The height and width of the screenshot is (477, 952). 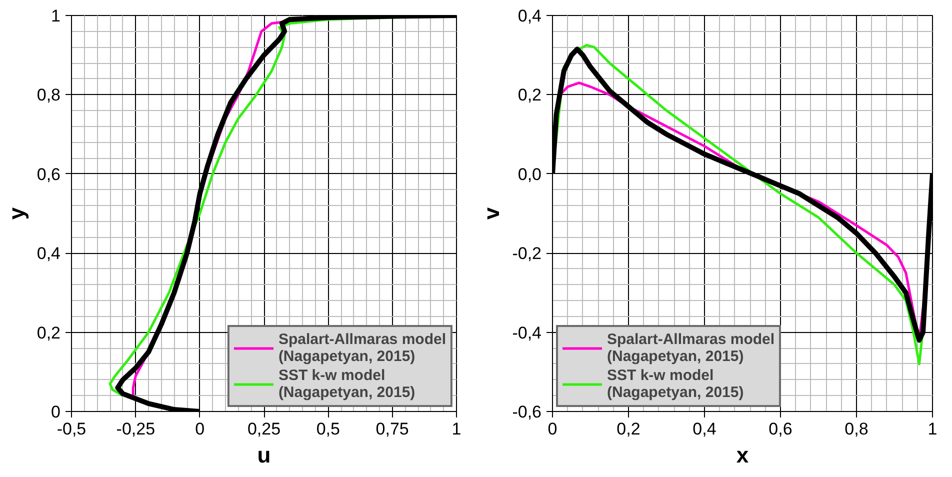 What do you see at coordinates (264, 455) in the screenshot?
I see `x-axis-title: u` at bounding box center [264, 455].